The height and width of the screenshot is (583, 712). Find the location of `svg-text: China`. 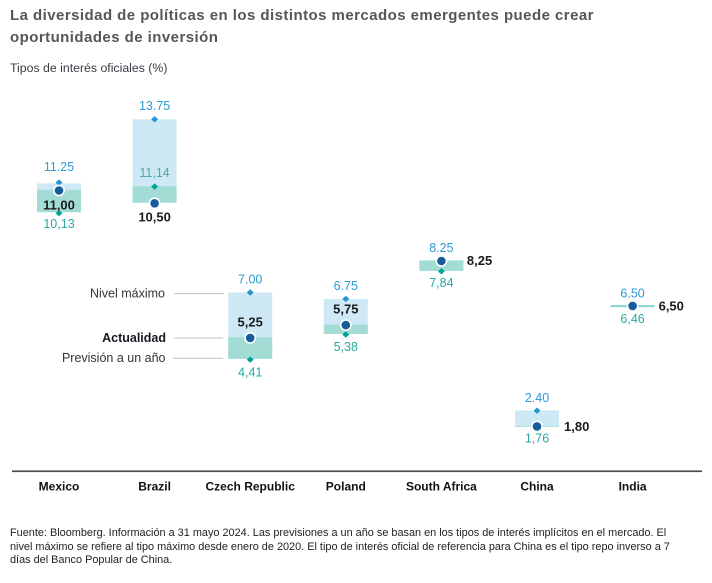

svg-text: China is located at coordinates (537, 487).